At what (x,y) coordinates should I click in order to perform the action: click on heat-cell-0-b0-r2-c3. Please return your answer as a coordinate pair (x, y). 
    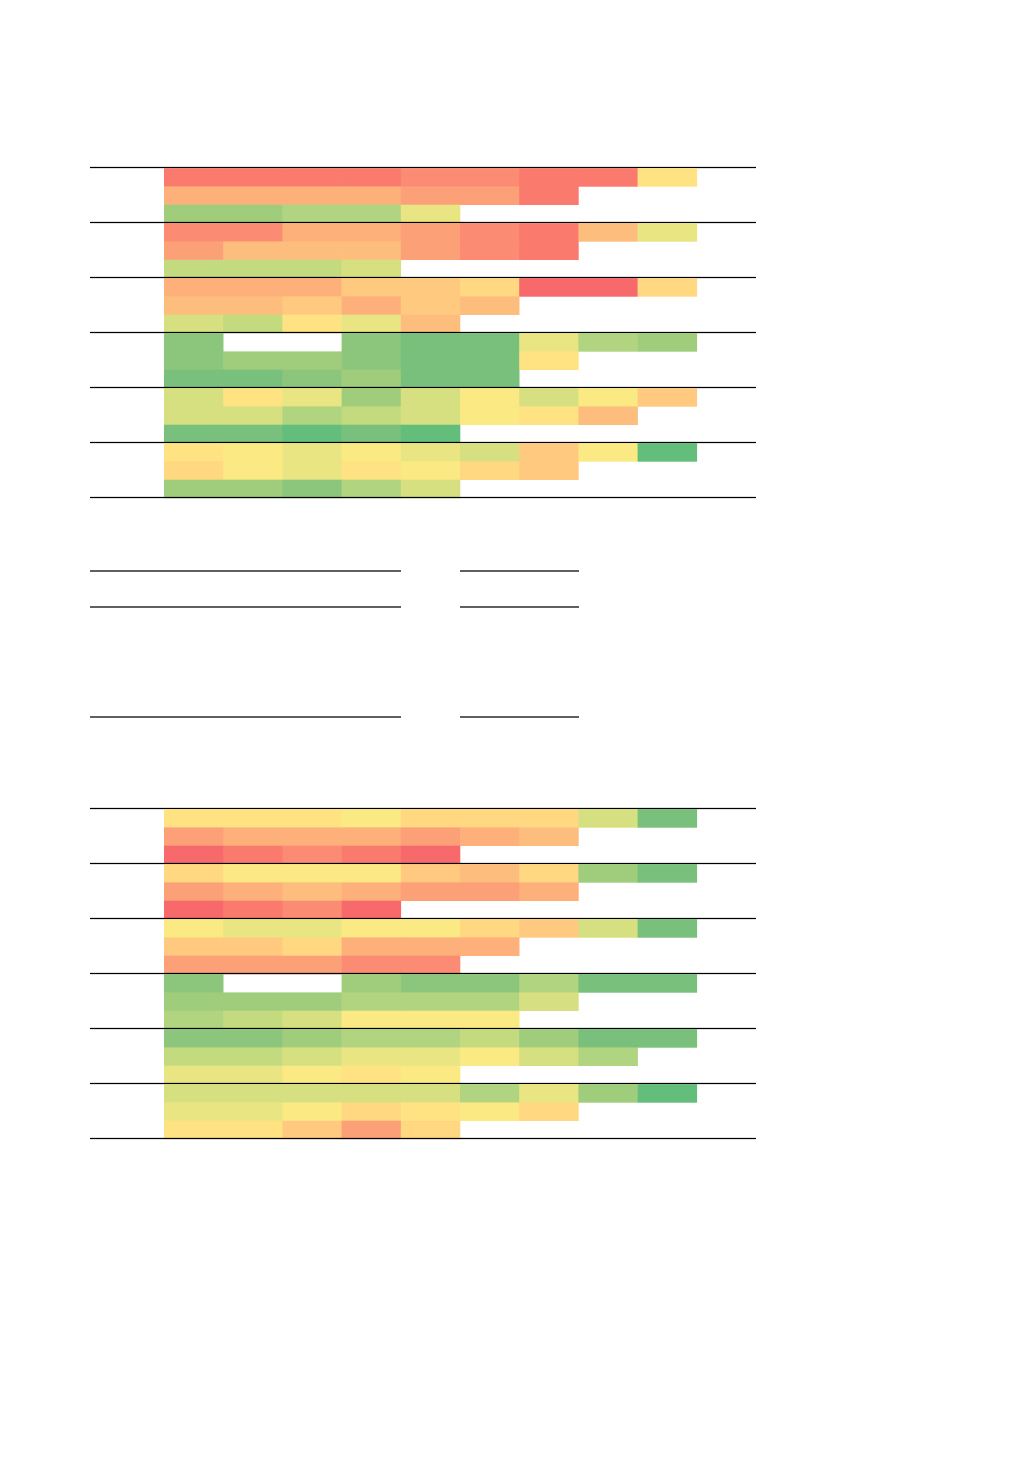
    Looking at the image, I should click on (371, 214).